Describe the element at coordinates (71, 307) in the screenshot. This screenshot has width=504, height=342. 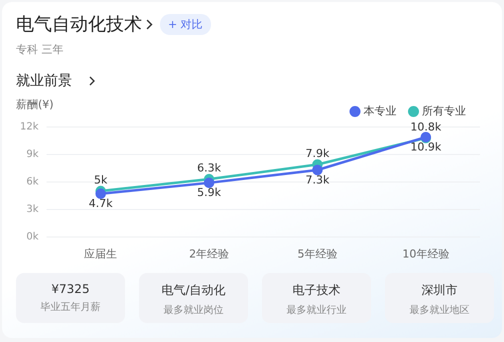
I see `text: 毕业五年月薪` at that location.